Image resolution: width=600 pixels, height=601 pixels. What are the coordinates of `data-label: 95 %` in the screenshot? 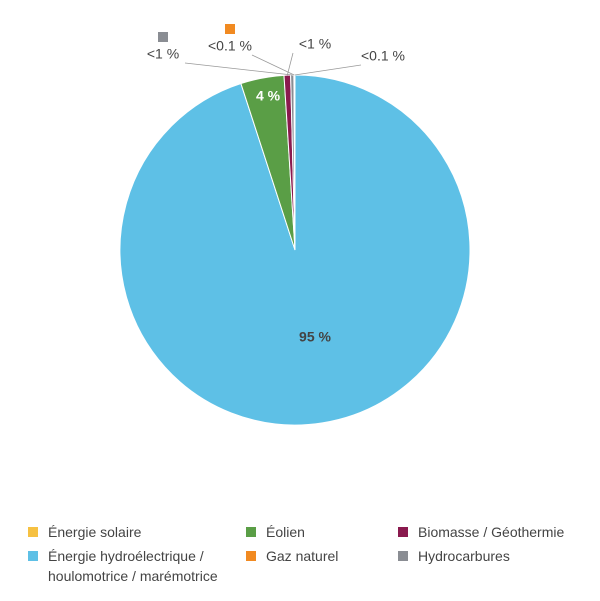 It's located at (315, 337).